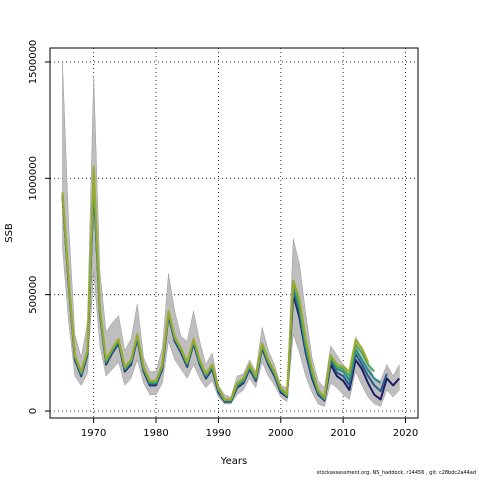  Describe the element at coordinates (218, 433) in the screenshot. I see `x-tick-label: 1990` at that location.